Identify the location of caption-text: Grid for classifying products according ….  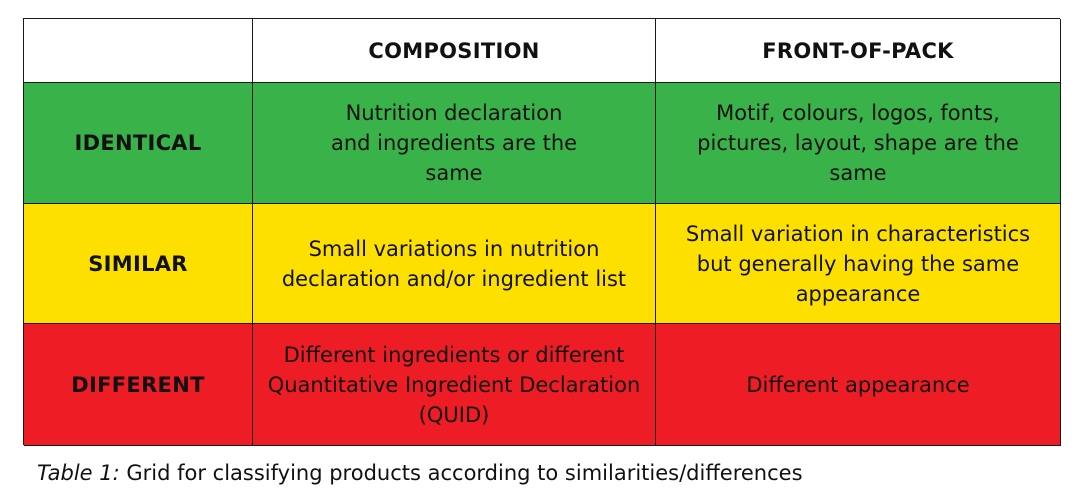
(461, 473).